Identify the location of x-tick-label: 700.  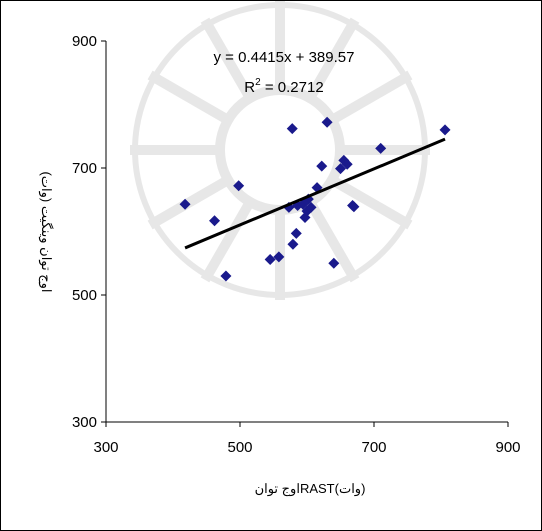
(373, 447).